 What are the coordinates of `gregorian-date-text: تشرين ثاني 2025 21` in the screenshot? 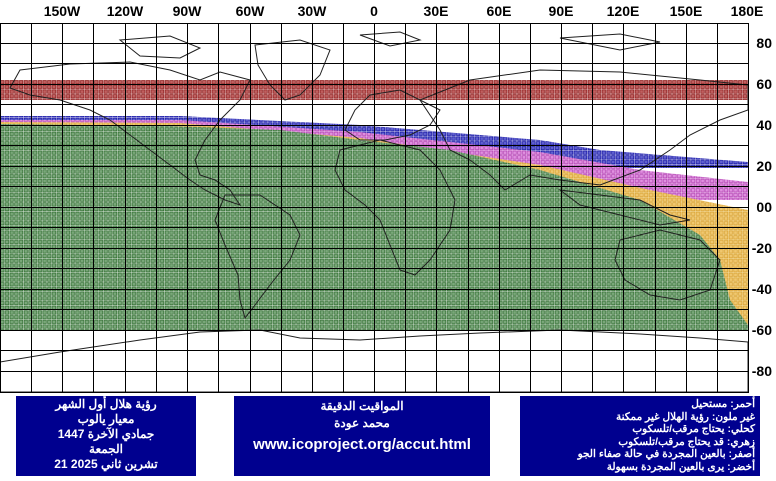 It's located at (106, 464).